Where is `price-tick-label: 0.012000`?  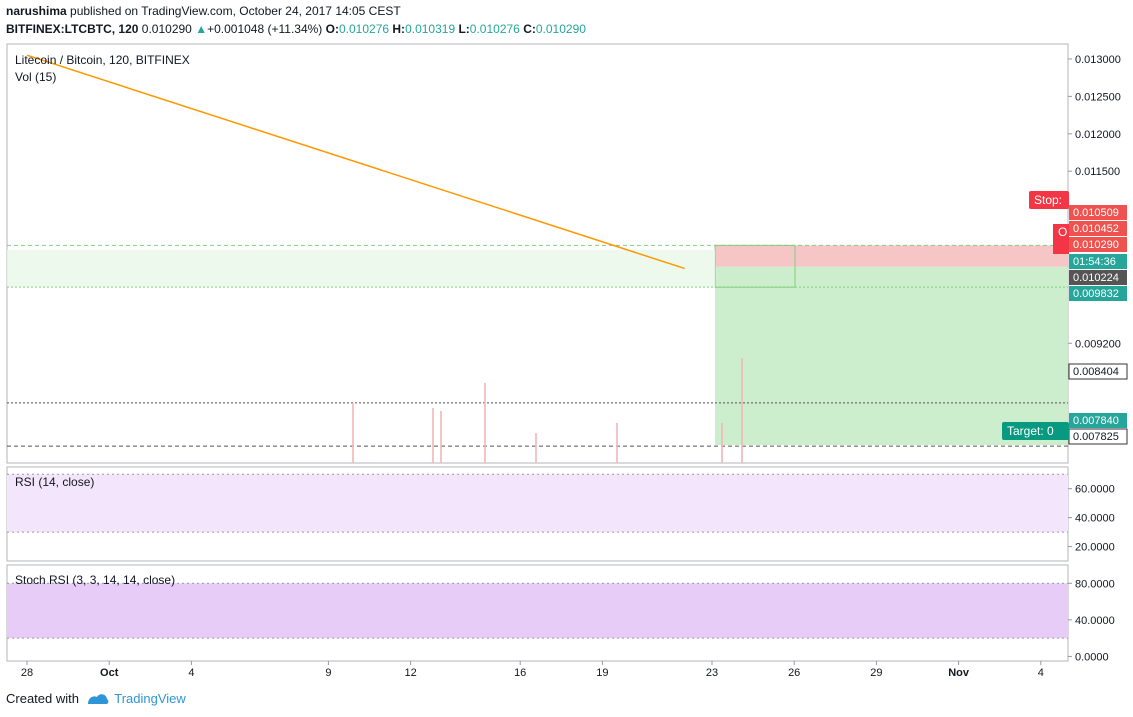 price-tick-label: 0.012000 is located at coordinates (1098, 135).